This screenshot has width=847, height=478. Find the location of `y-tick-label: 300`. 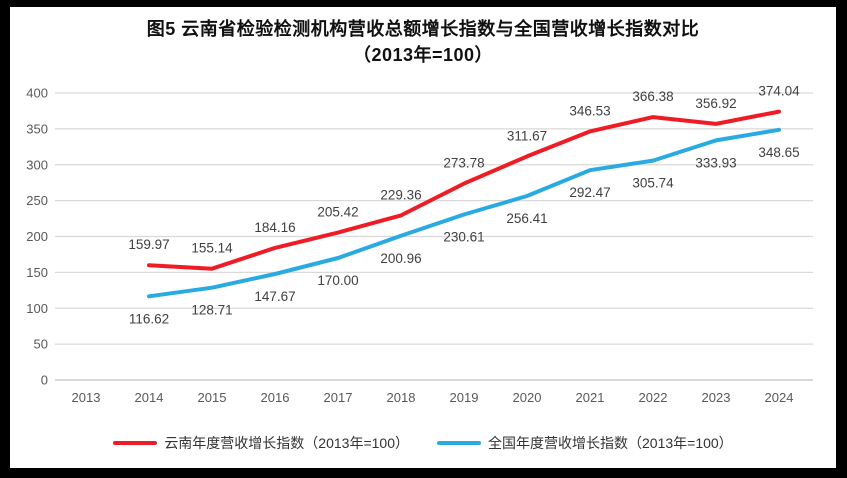

y-tick-label: 300 is located at coordinates (37, 164).